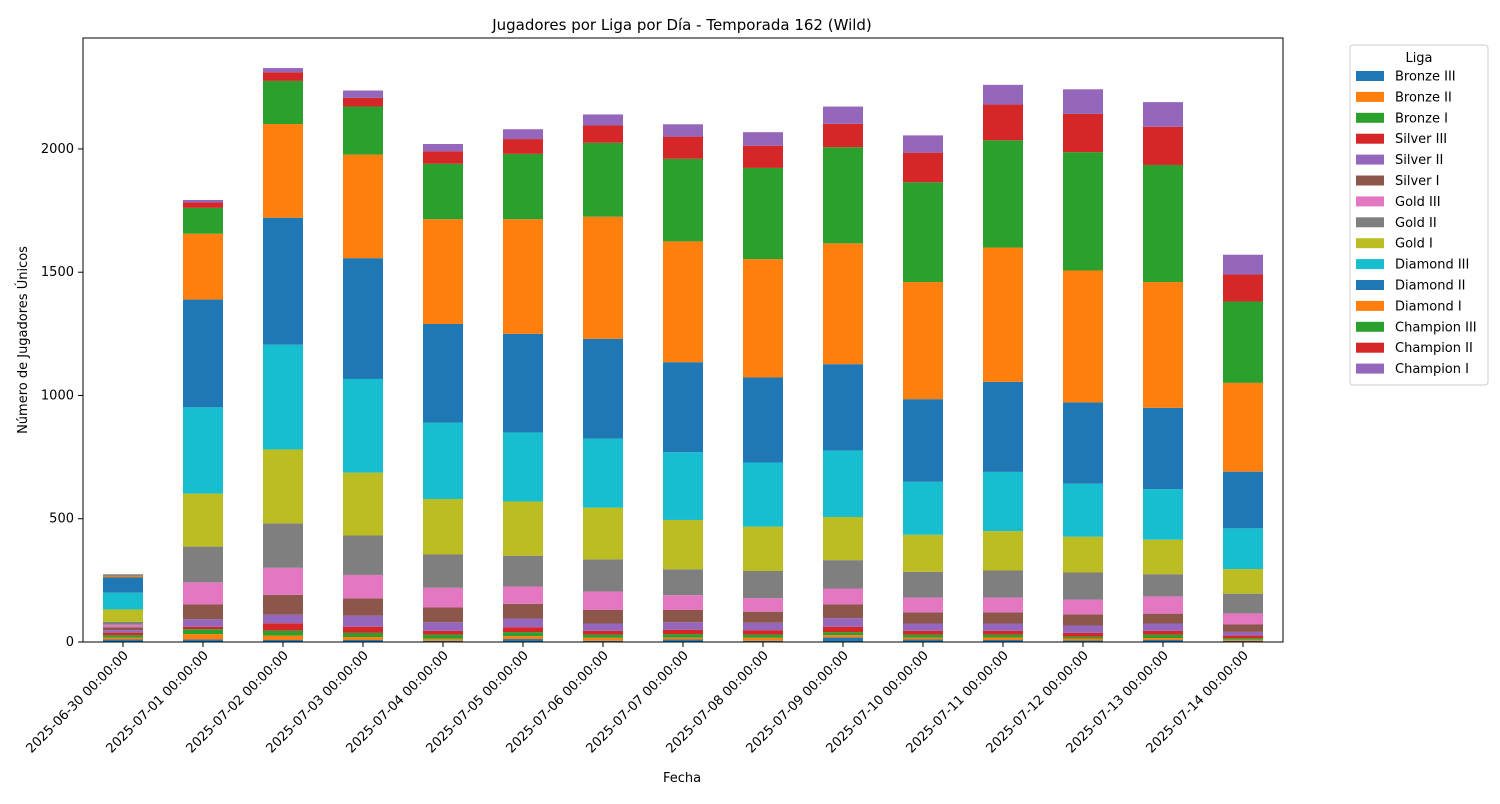 Image resolution: width=1500 pixels, height=804 pixels. What do you see at coordinates (1418, 58) in the screenshot?
I see `legend-title: Liga` at bounding box center [1418, 58].